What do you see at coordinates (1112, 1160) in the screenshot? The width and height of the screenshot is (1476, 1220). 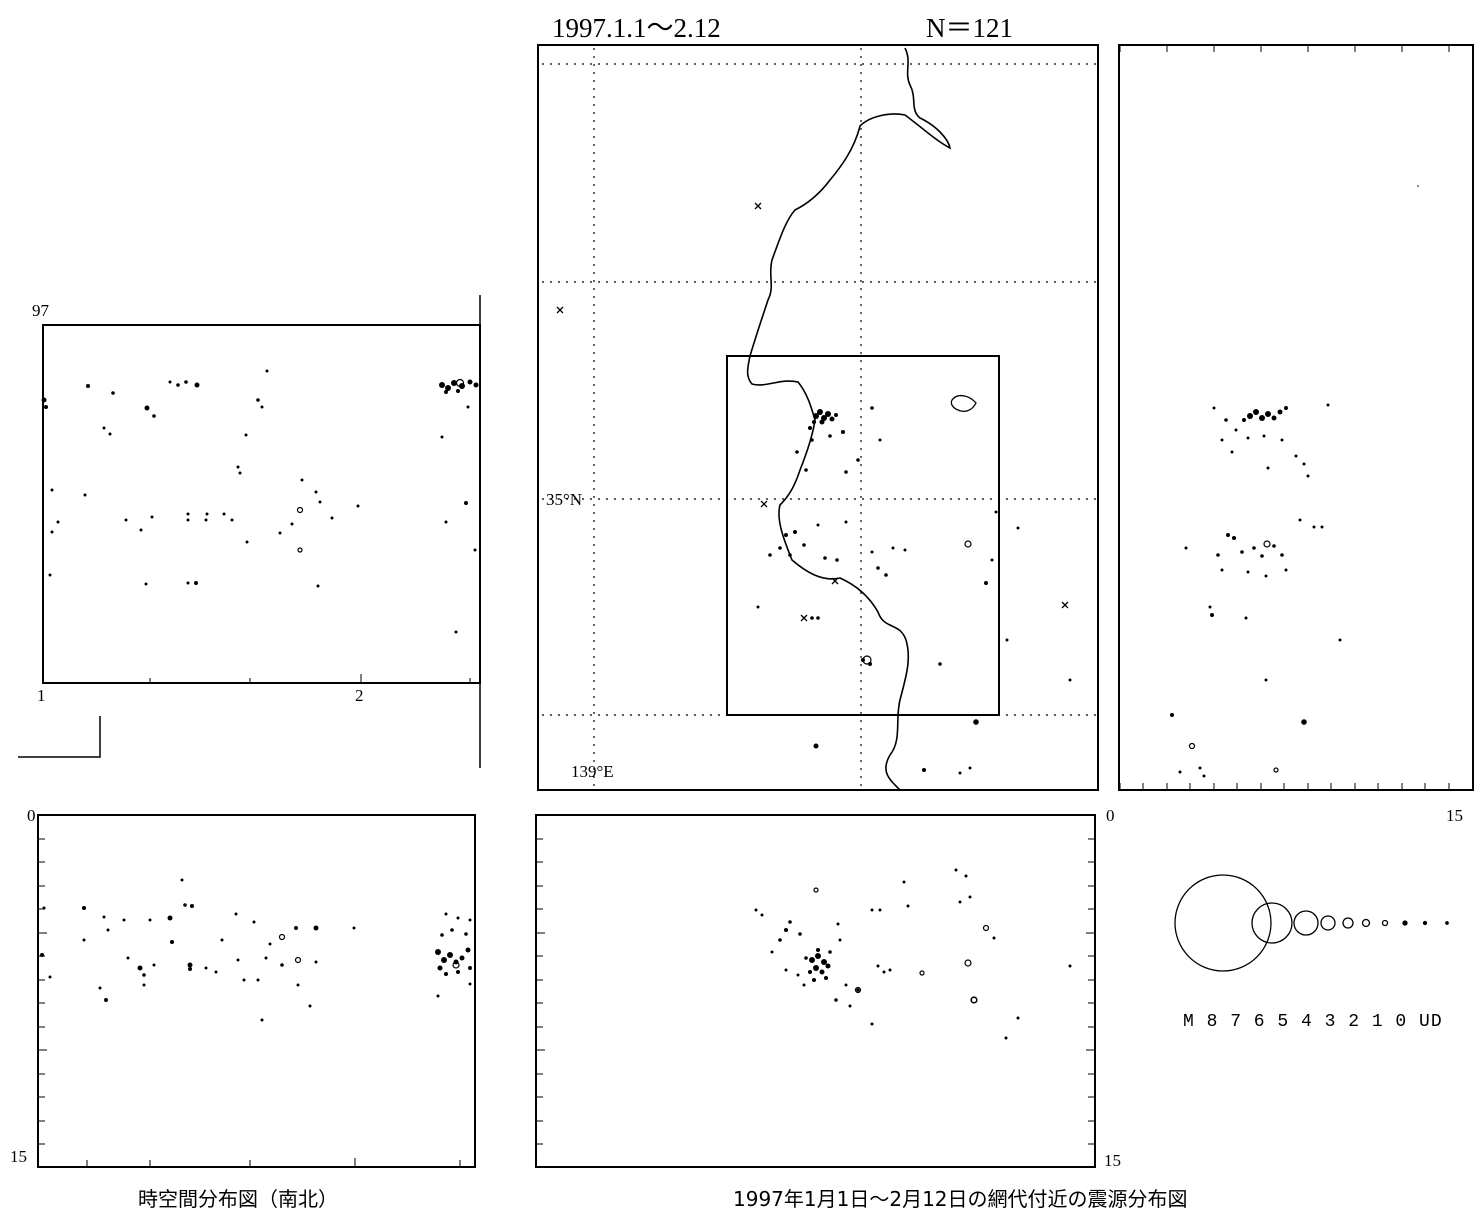 I see `depth-center-bottom: 15` at bounding box center [1112, 1160].